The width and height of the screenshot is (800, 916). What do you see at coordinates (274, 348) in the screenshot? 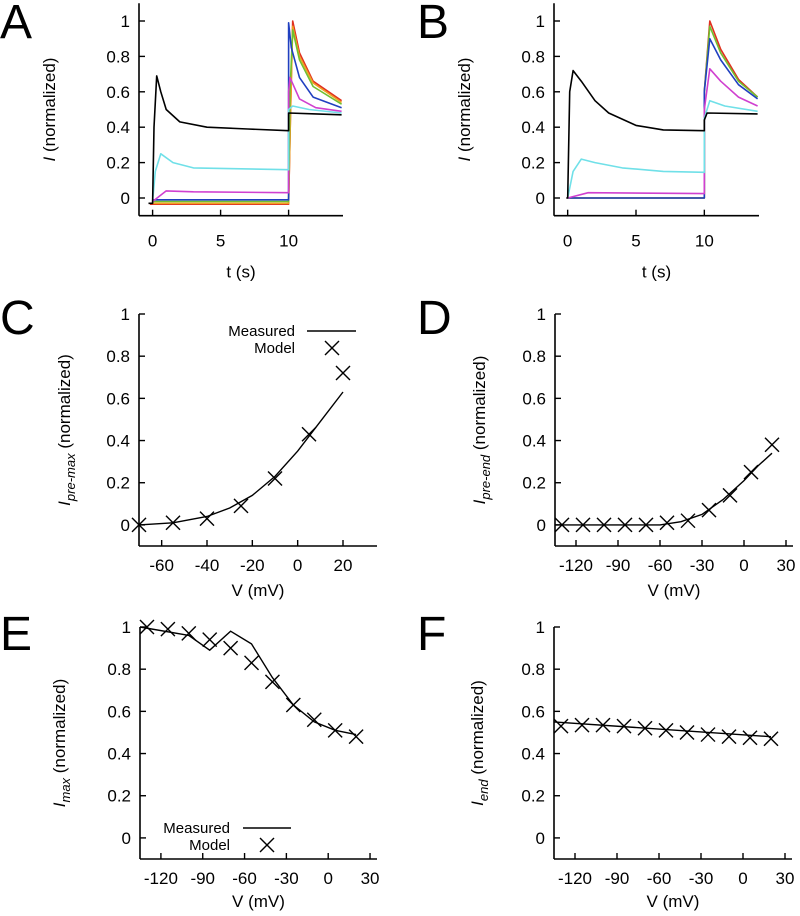
I see `legend-model-label: Model` at bounding box center [274, 348].